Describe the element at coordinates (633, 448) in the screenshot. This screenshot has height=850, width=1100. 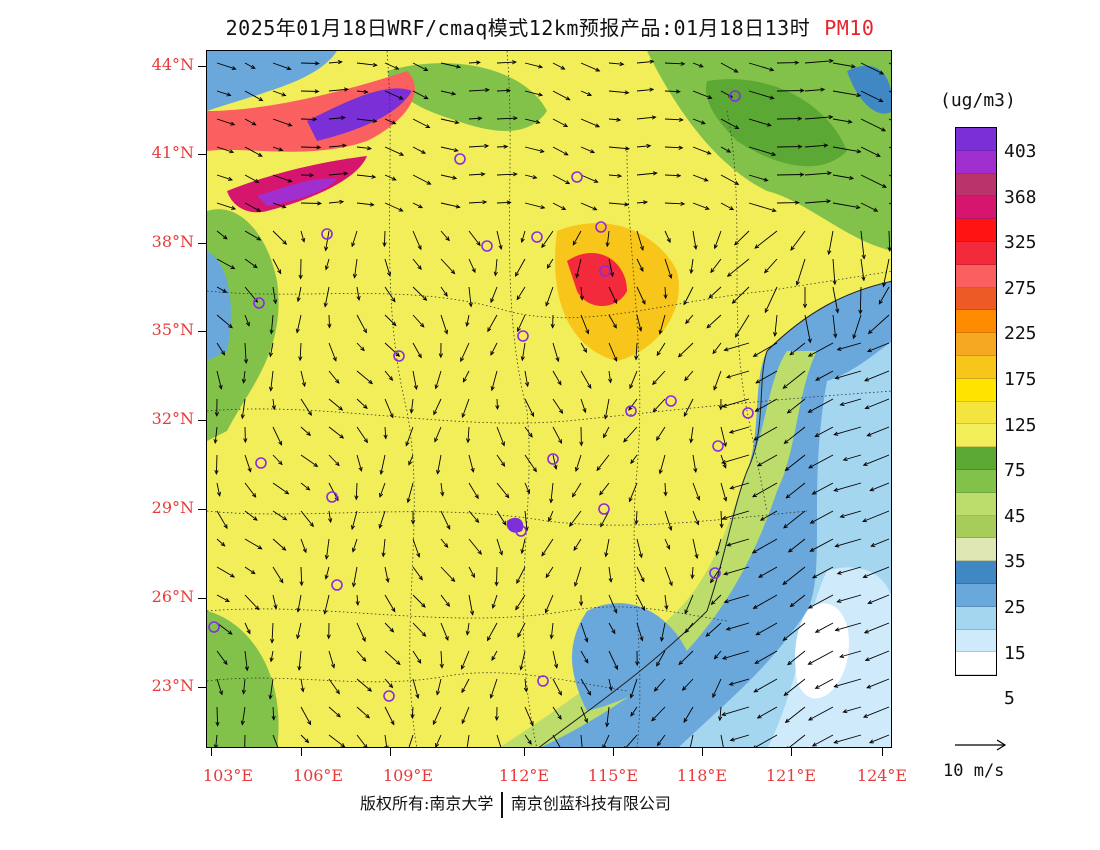
I see `boundary-line` at that location.